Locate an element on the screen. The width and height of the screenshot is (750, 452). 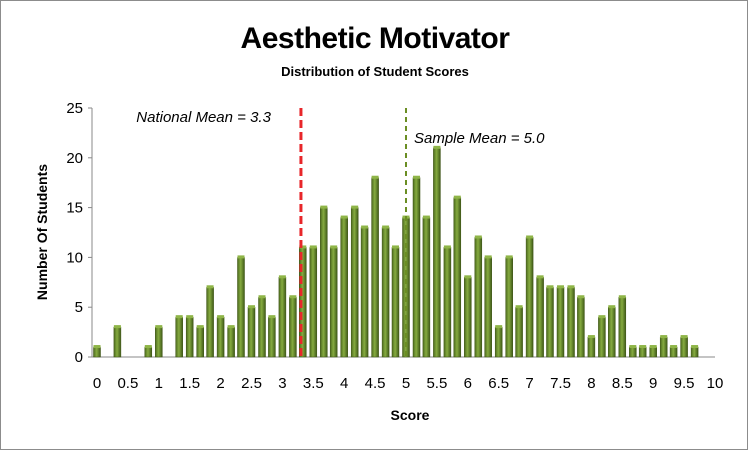
x-tick-label: 5 is located at coordinates (406, 383).